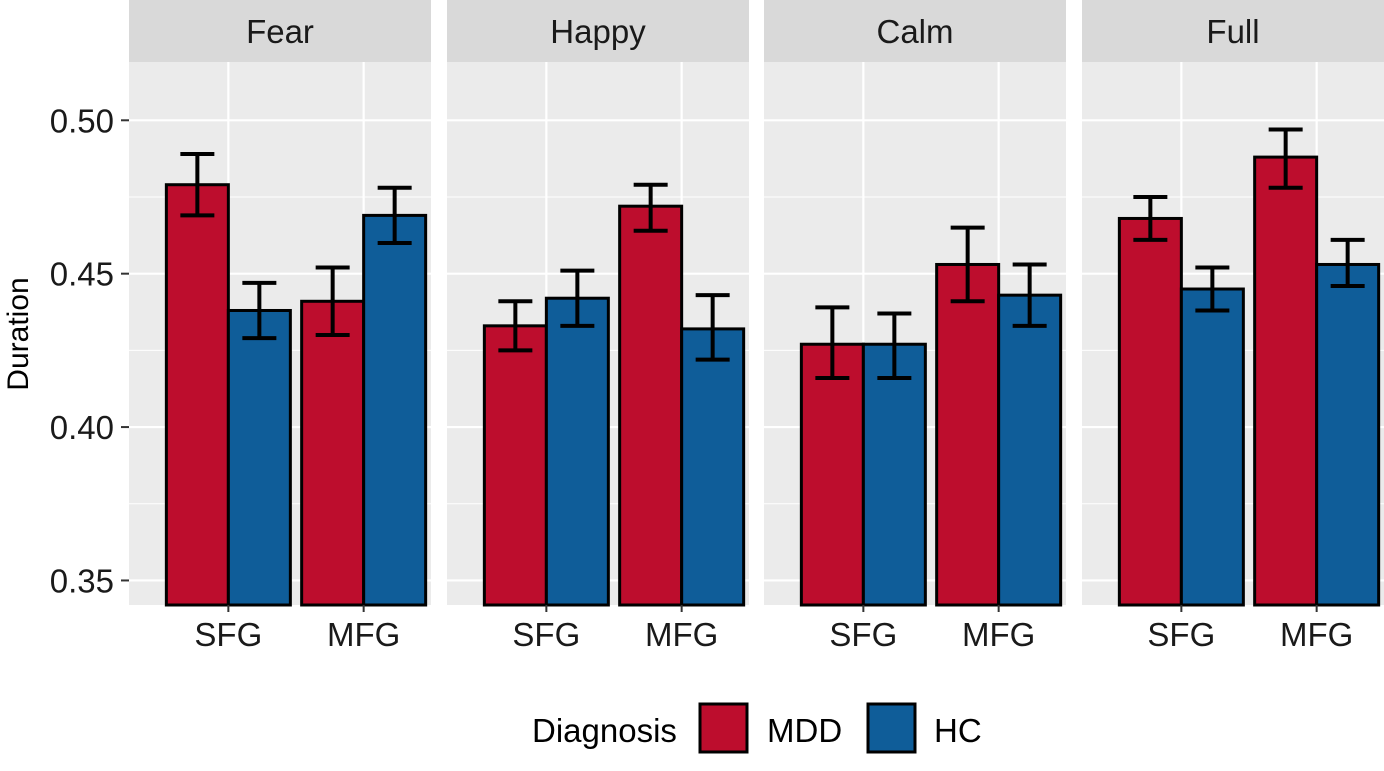 This screenshot has width=1384, height=771. I want to click on bar-fear-sfg-mdd, so click(197, 395).